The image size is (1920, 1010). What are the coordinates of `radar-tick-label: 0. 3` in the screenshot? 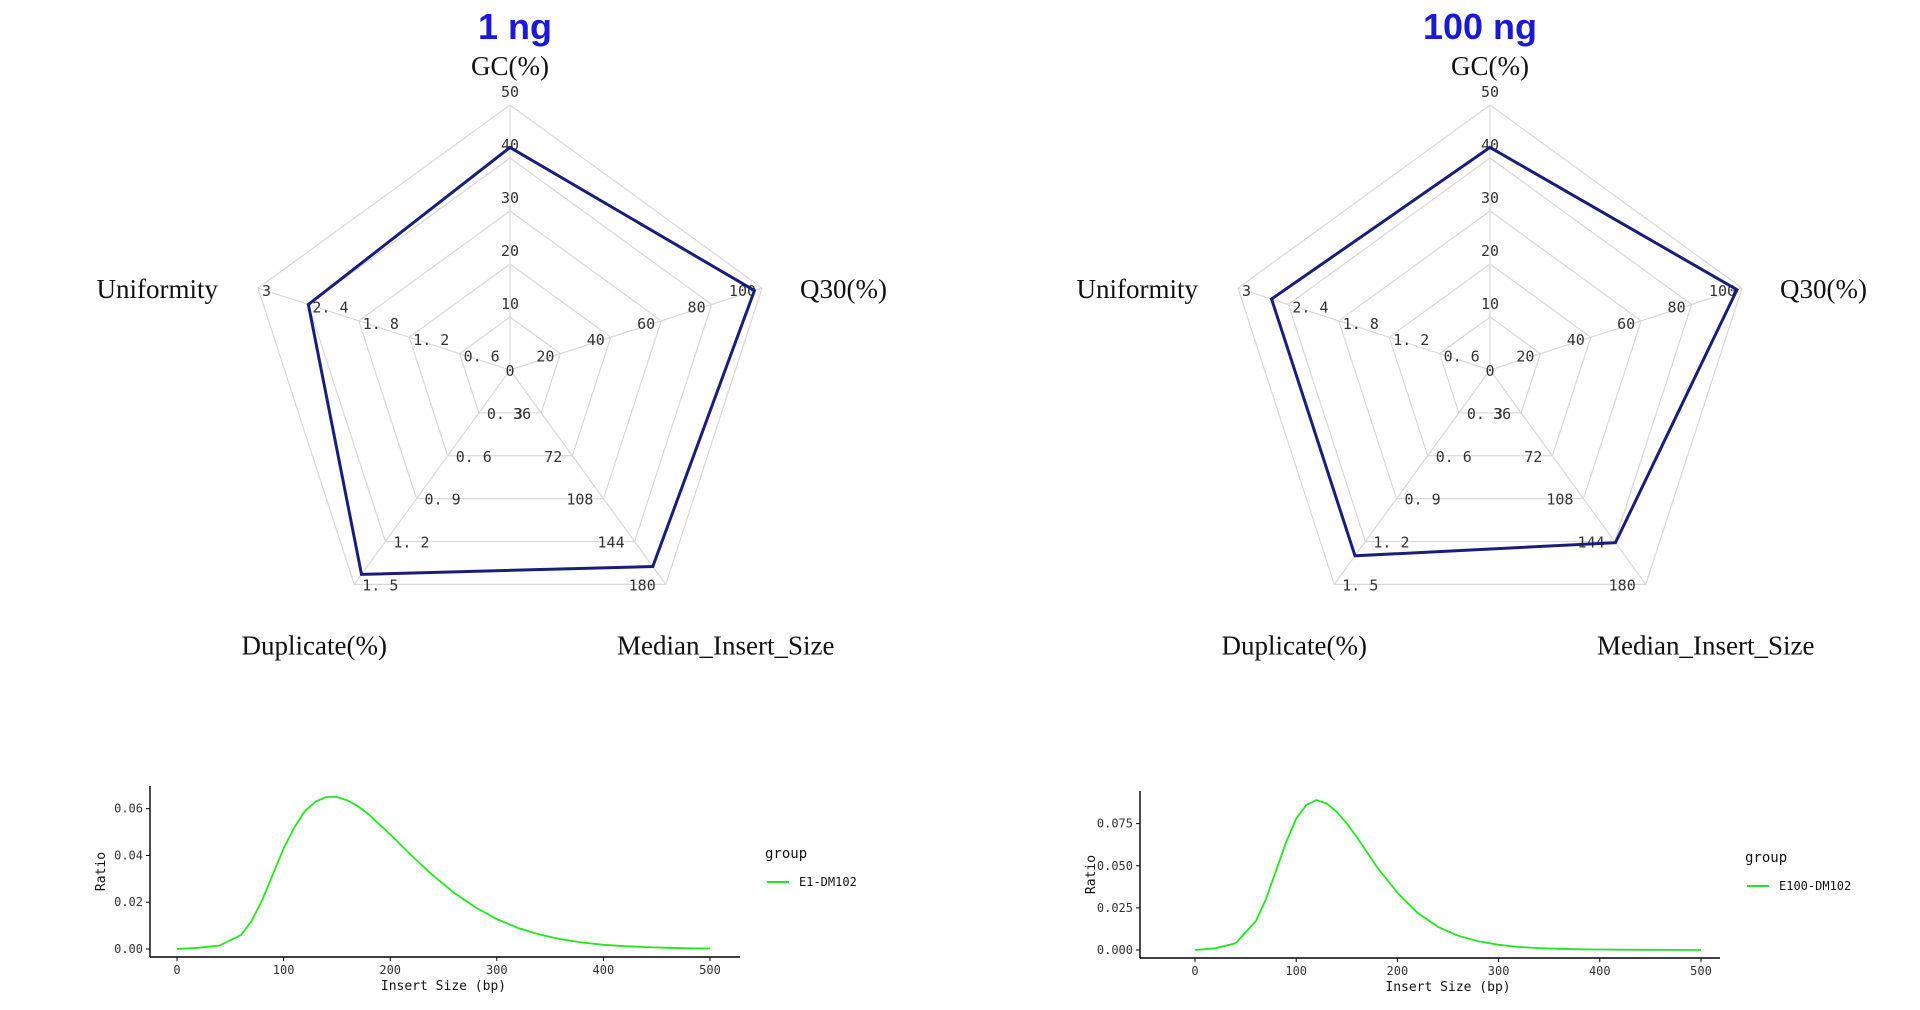 It's located at (505, 414).